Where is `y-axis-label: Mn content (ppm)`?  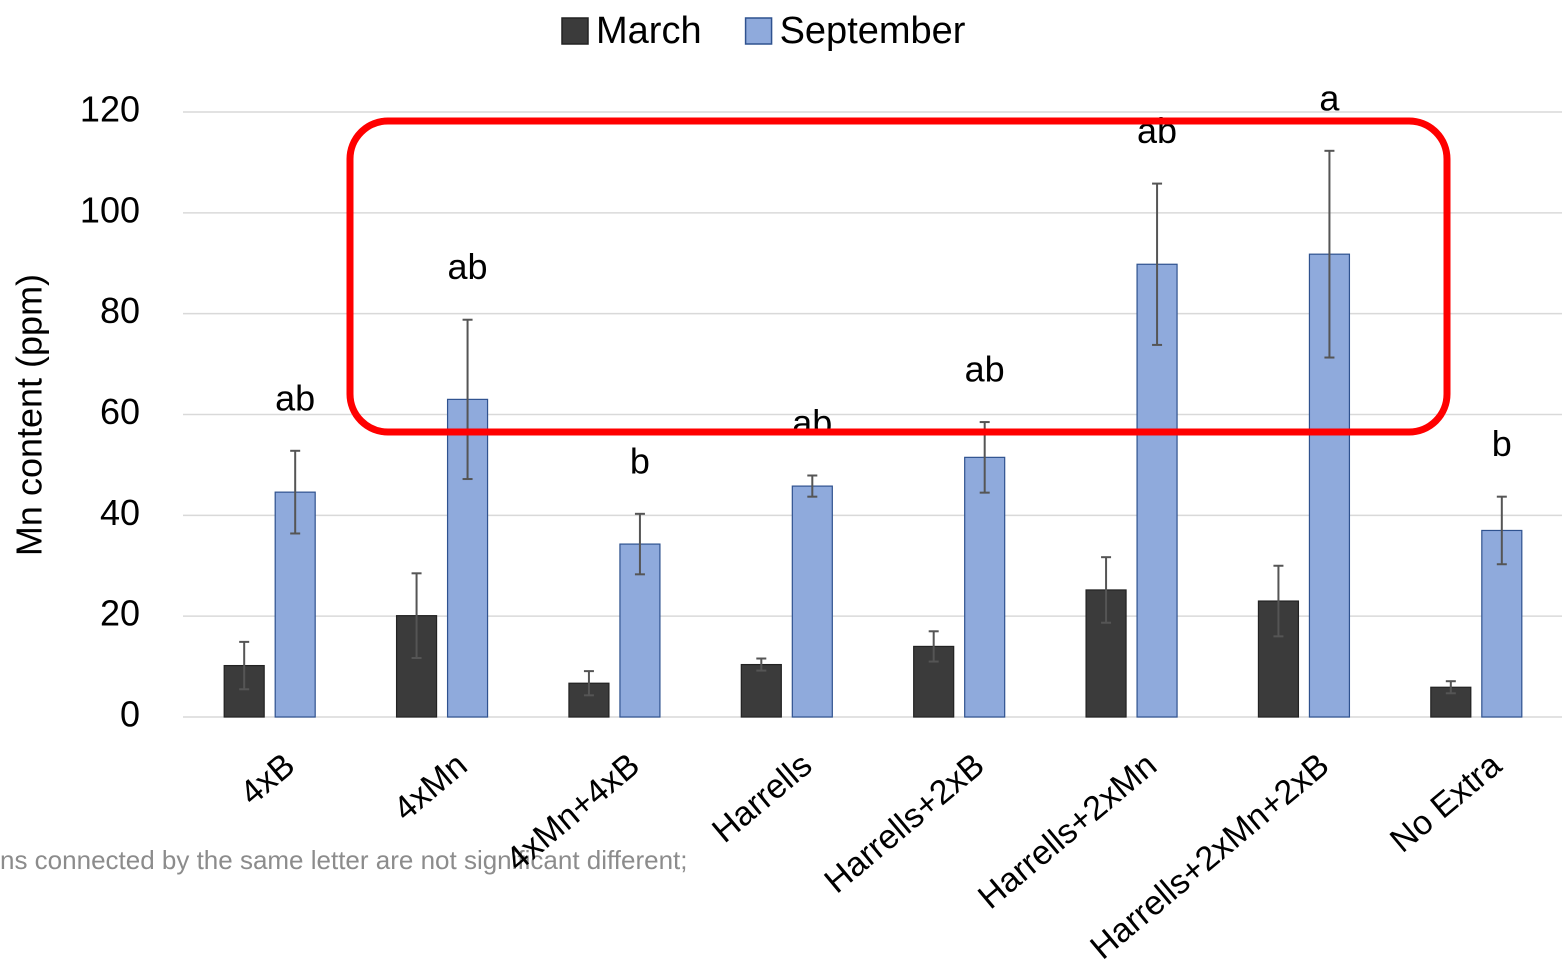
y-axis-label: Mn content (ppm) is located at coordinates (29, 415).